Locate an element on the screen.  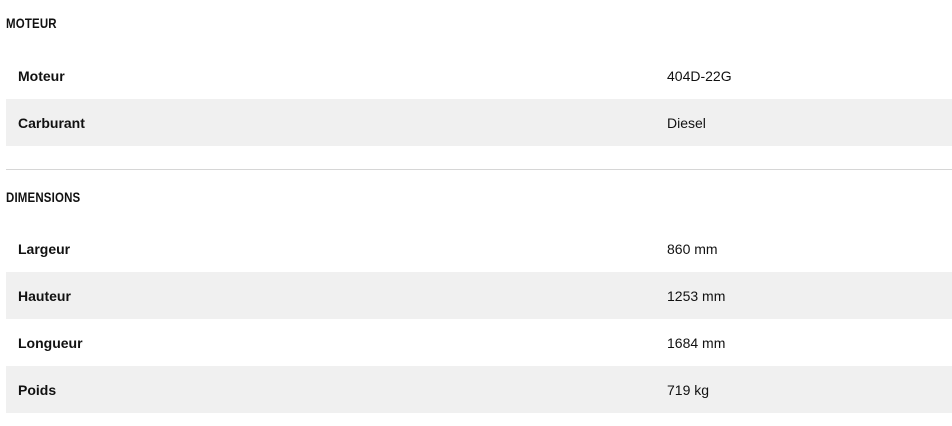
row-value: 1684 mm is located at coordinates (696, 342).